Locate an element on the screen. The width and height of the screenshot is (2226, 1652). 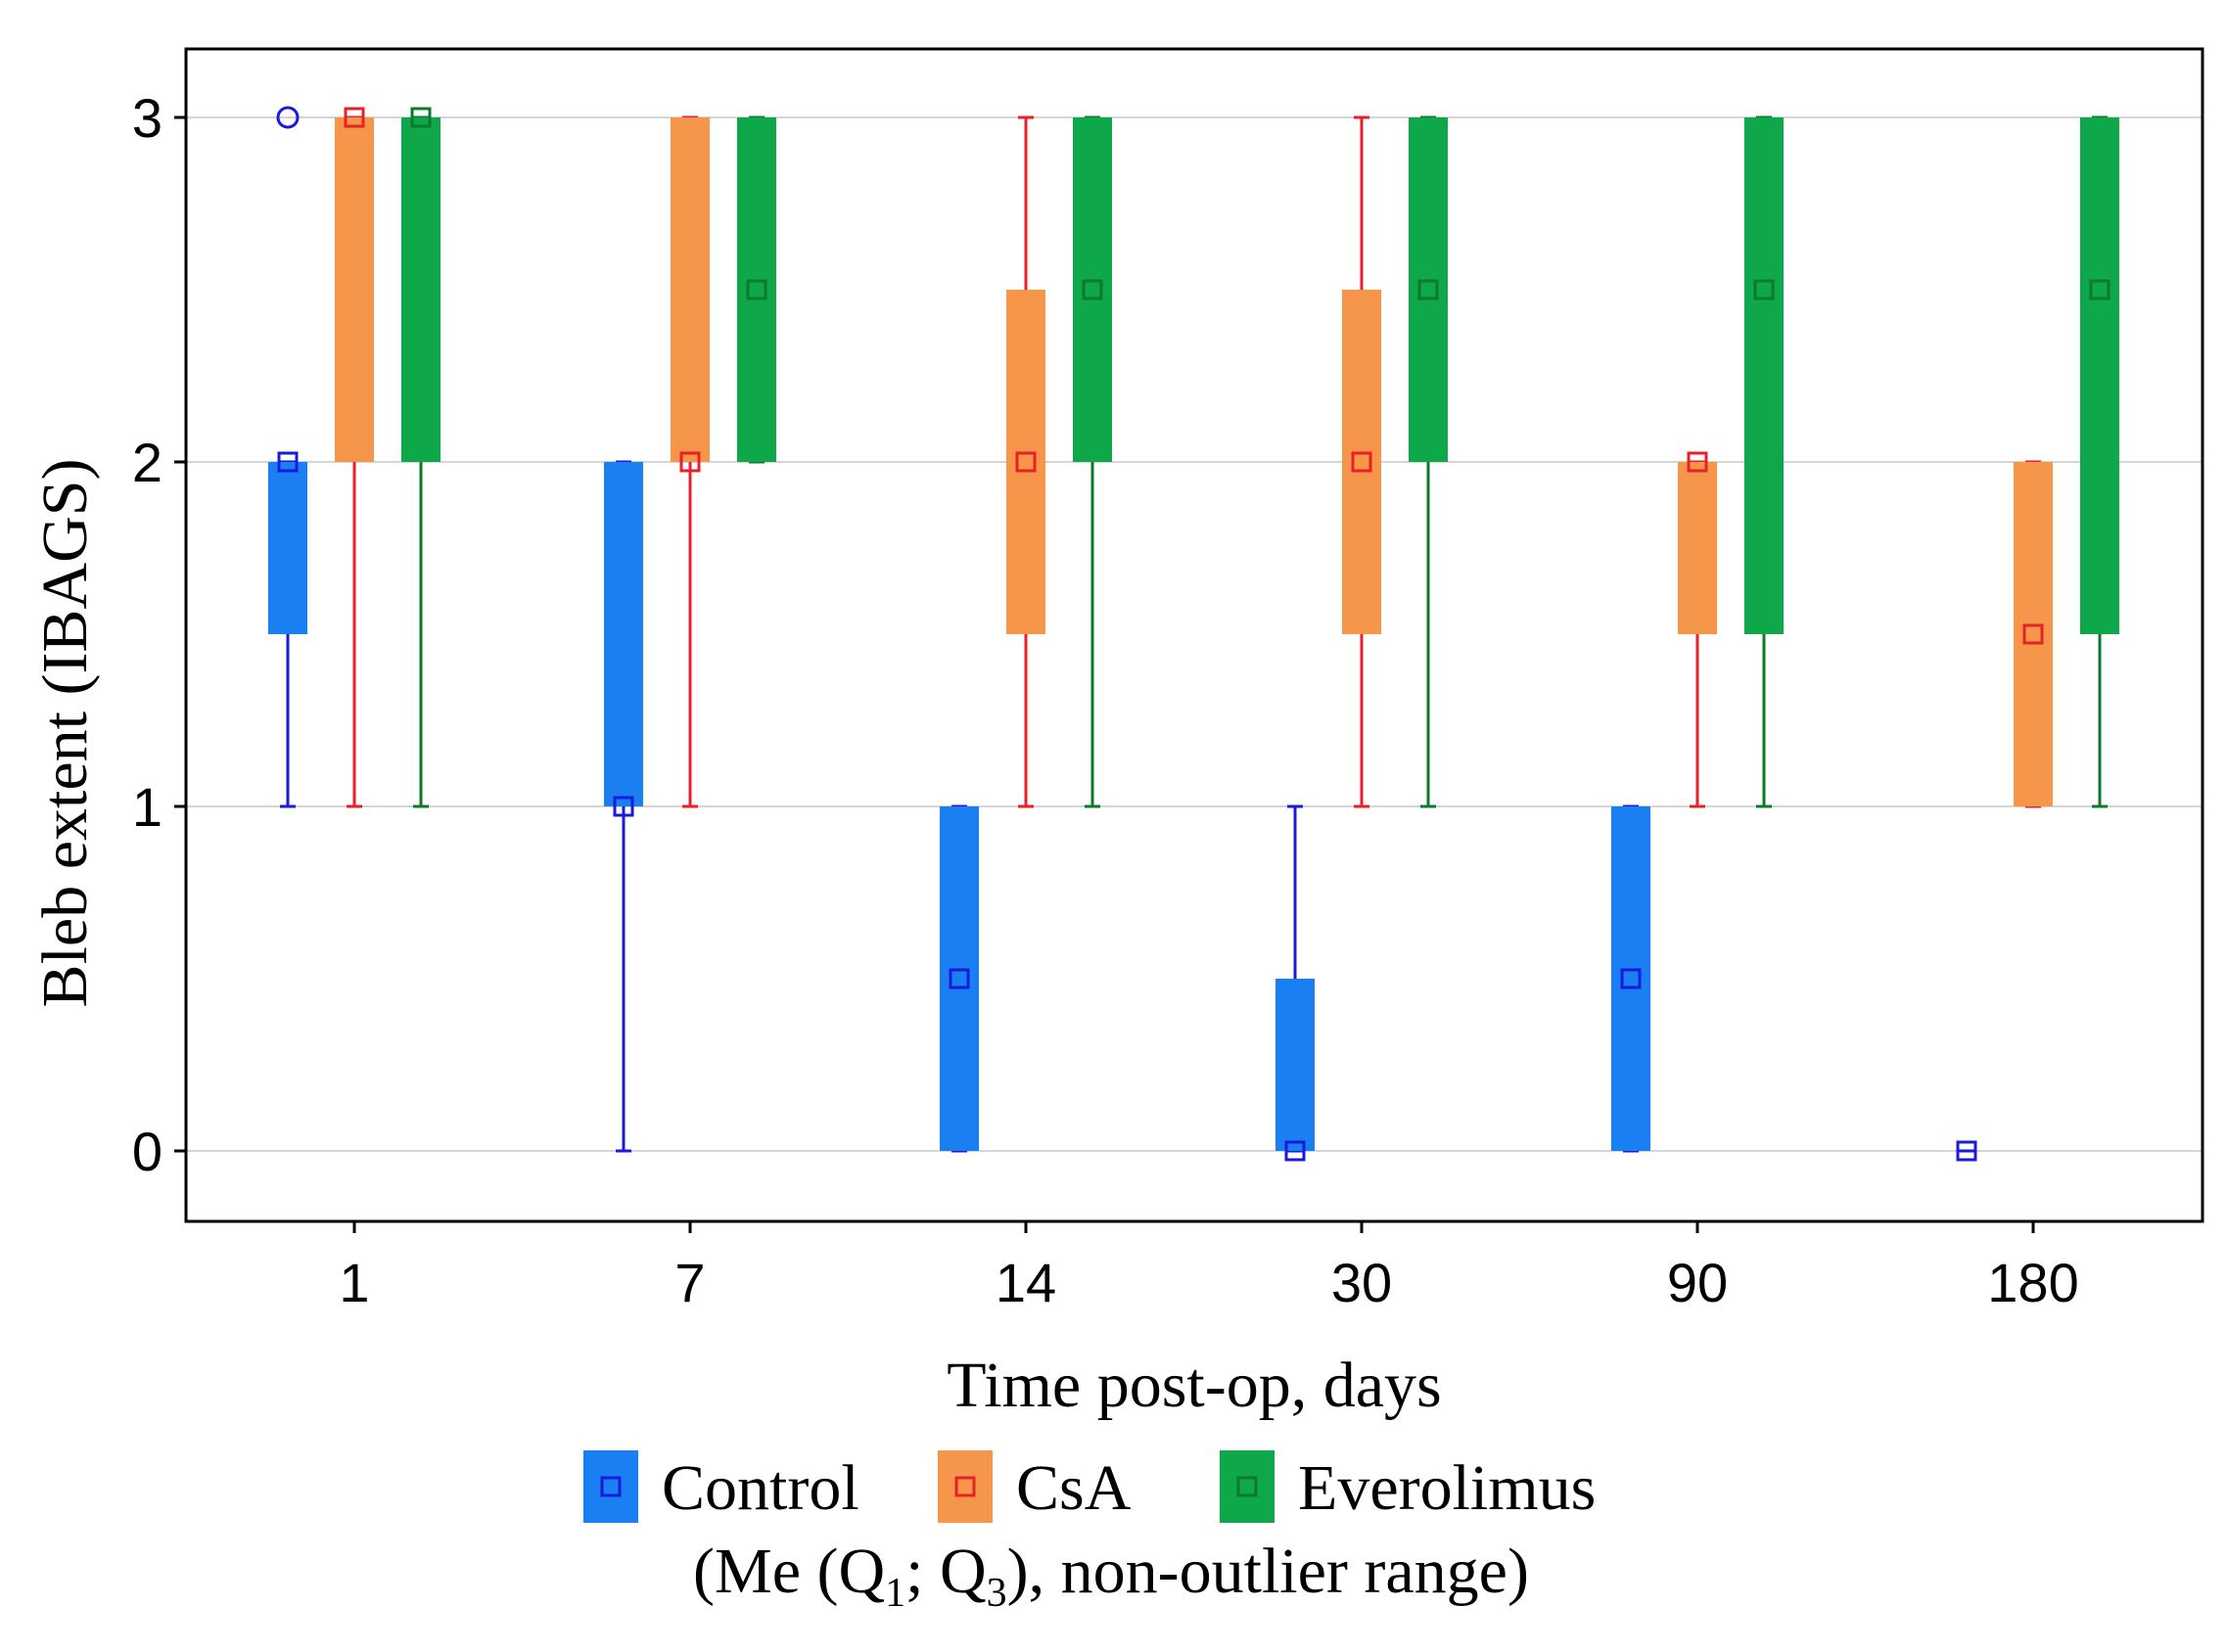
x-tick-label: 90 is located at coordinates (1697, 1282).